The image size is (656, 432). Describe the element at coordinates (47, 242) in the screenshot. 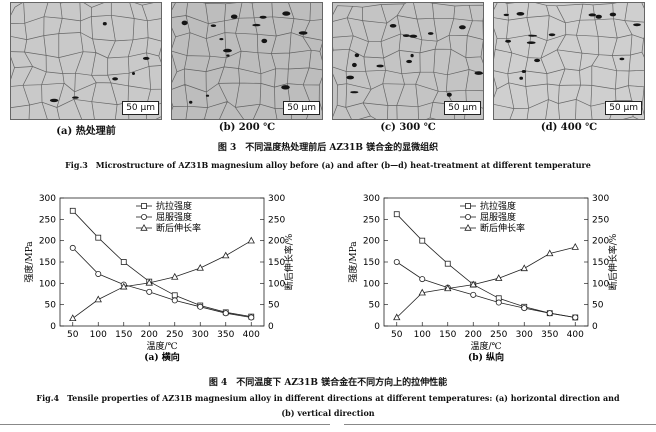

I see `y-tick-label: 200` at that location.